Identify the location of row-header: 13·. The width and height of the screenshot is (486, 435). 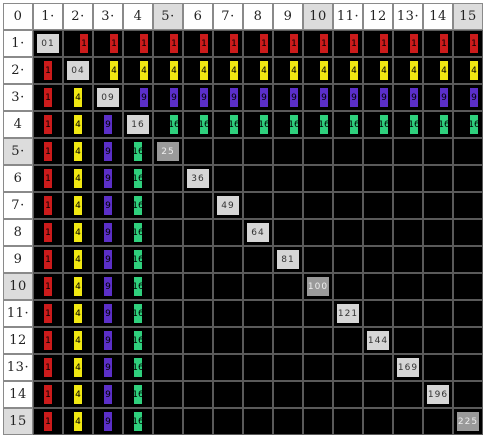
(18, 367).